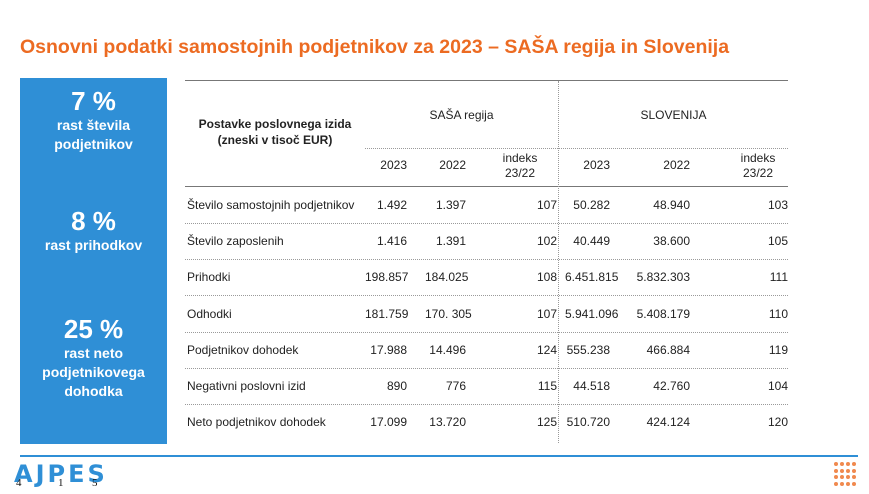 The image size is (869, 494). Describe the element at coordinates (591, 241) in the screenshot. I see `table-cell: 40.449` at that location.